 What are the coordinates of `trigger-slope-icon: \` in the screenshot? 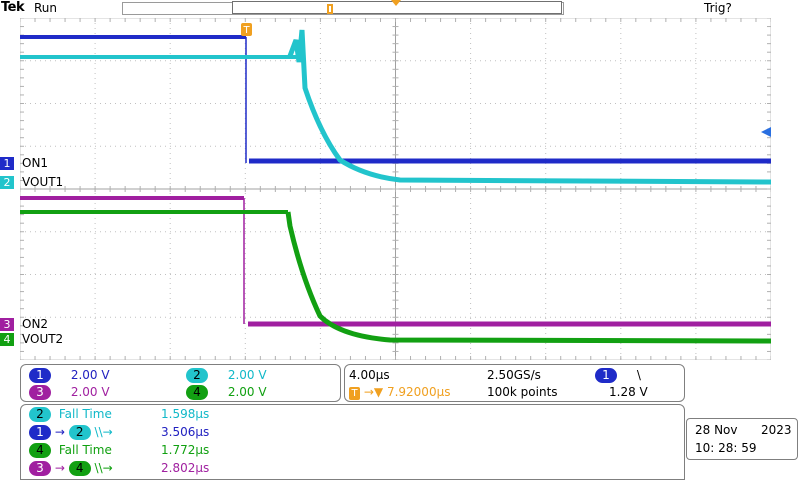 It's located at (638, 375).